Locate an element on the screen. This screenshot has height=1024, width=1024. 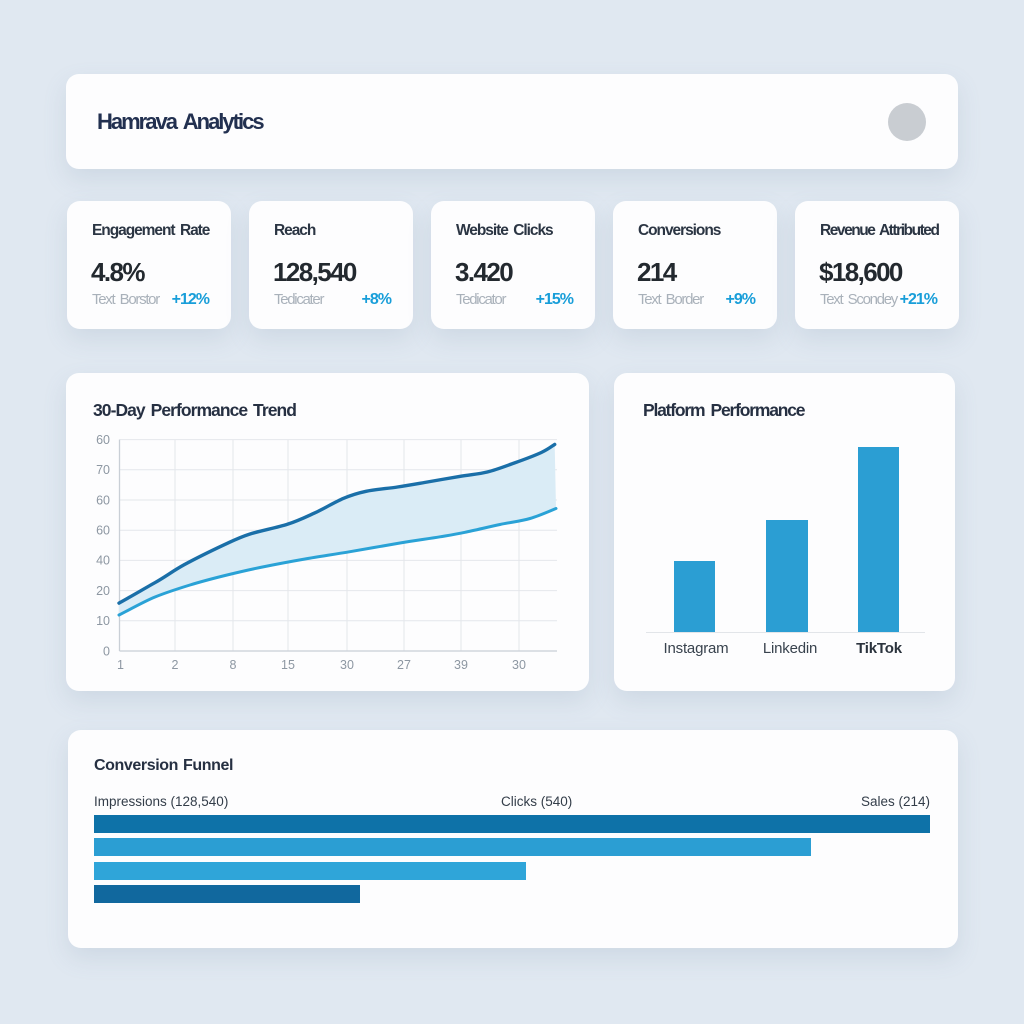
svg-text: 10 is located at coordinates (103, 621).